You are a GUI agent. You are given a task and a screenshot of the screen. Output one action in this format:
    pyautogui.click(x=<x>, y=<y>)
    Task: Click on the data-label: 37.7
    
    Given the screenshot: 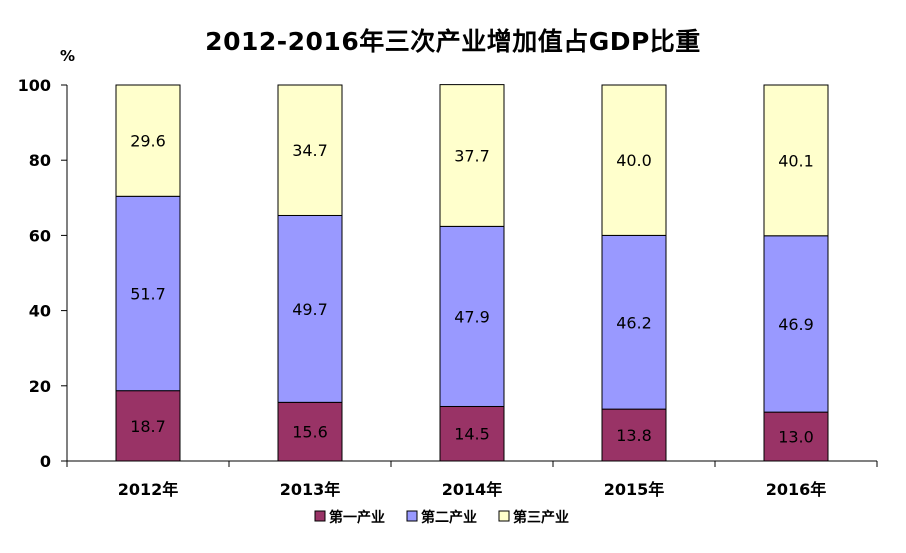 What is the action you would take?
    pyautogui.click(x=472, y=156)
    